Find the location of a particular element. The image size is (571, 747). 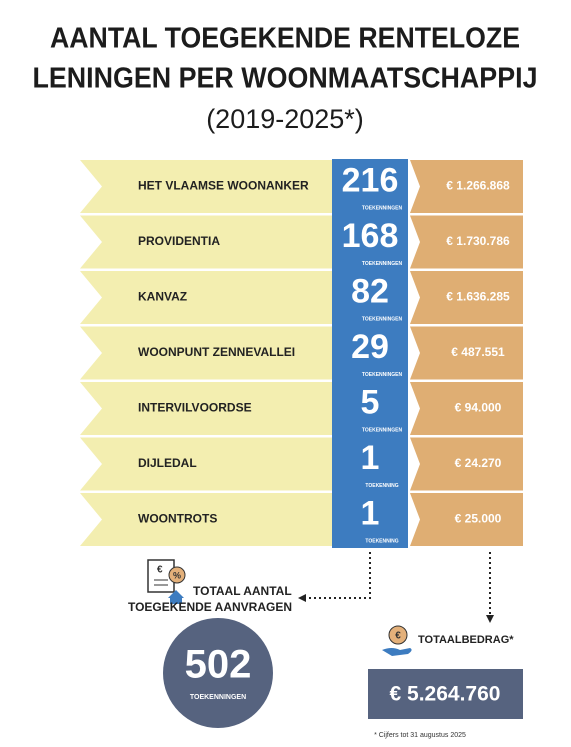

row-count: 168 is located at coordinates (370, 236).